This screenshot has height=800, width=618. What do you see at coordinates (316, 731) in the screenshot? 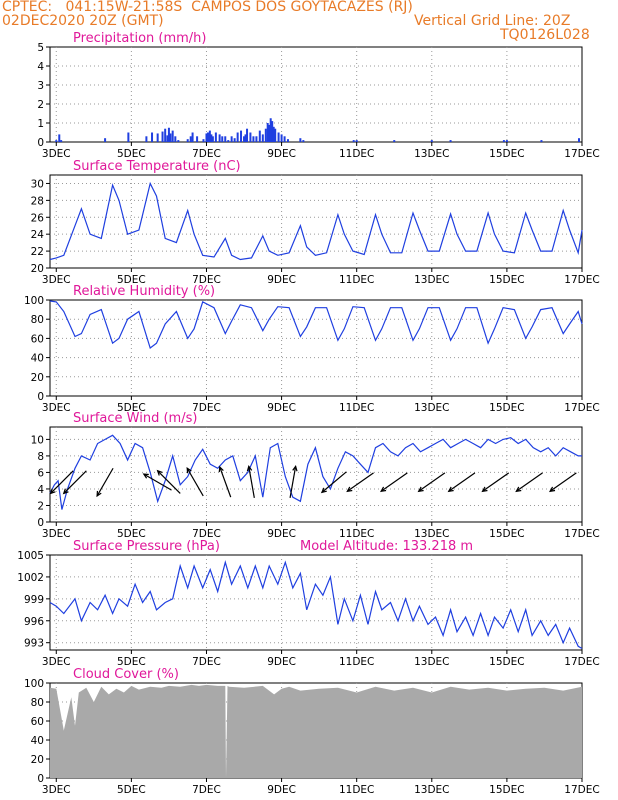
I see `cloud-cover-area` at bounding box center [316, 731].